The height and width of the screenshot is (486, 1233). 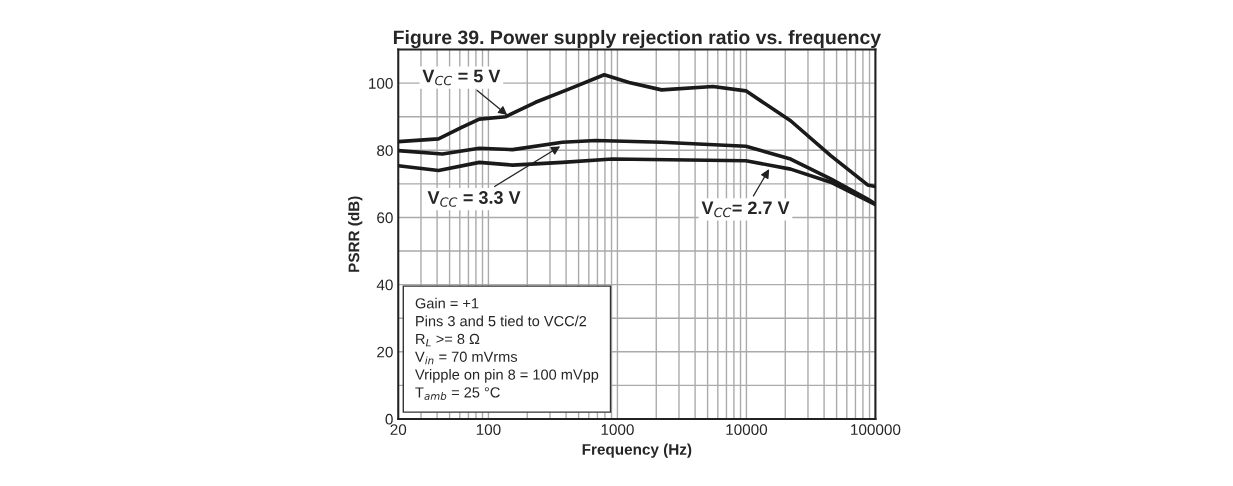 What do you see at coordinates (381, 83) in the screenshot?
I see `y-tick-label: 100` at bounding box center [381, 83].